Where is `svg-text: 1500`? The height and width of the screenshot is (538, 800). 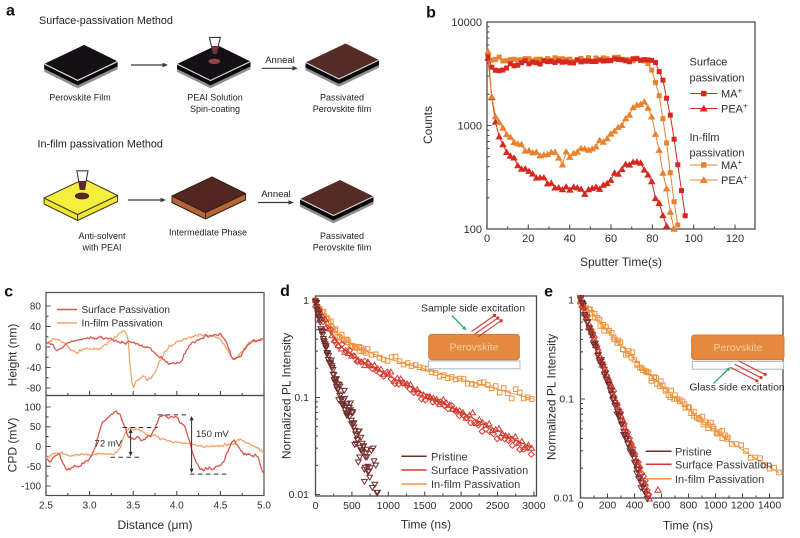
svg-text: 1500 is located at coordinates (425, 506).